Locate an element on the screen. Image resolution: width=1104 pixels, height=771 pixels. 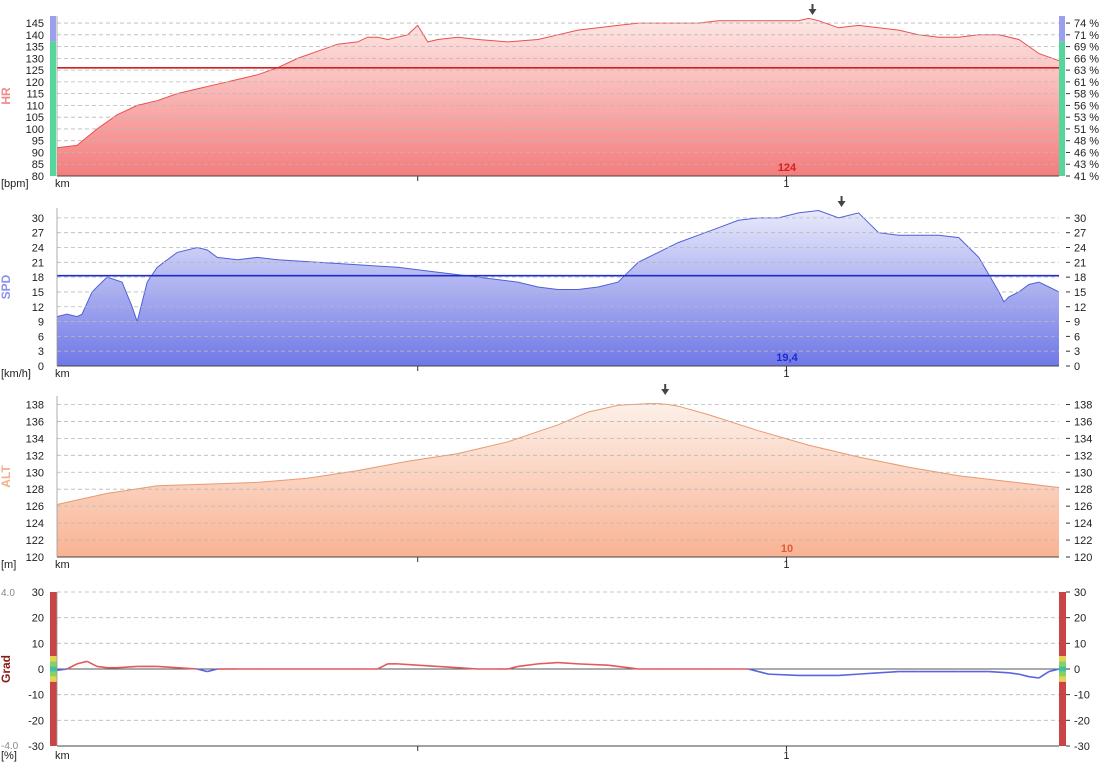
grad-x-tick-label: 1 is located at coordinates (786, 756).